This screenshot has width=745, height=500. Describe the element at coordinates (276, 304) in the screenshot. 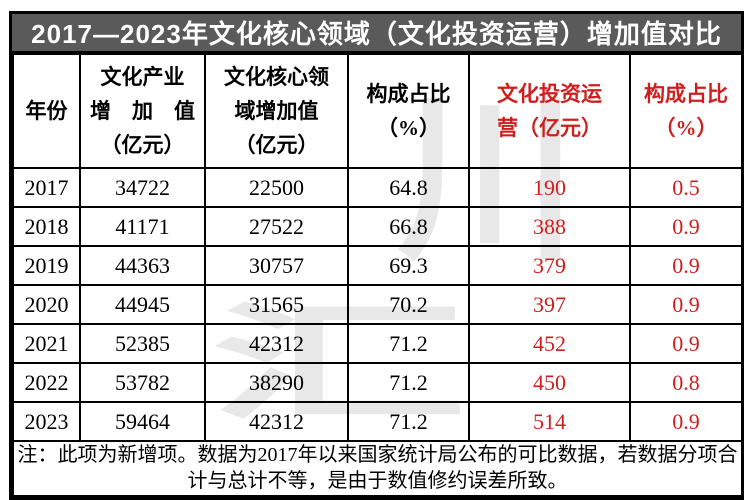

I see `cell-core-value: 31565` at that location.